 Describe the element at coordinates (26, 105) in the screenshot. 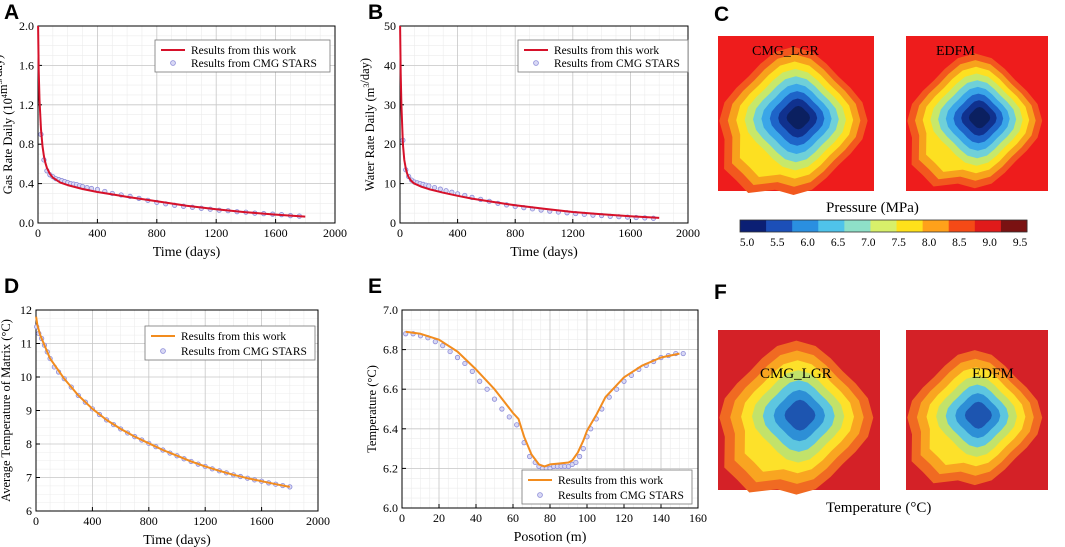

I see `y-tick-label: 1.2` at that location.